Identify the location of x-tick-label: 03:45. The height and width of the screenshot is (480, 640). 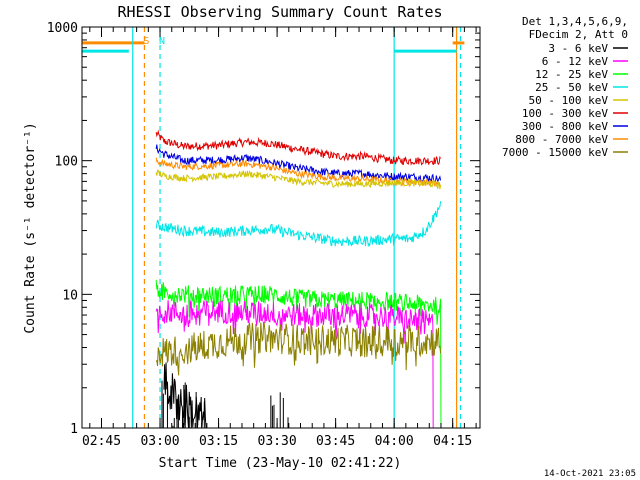
(335, 441).